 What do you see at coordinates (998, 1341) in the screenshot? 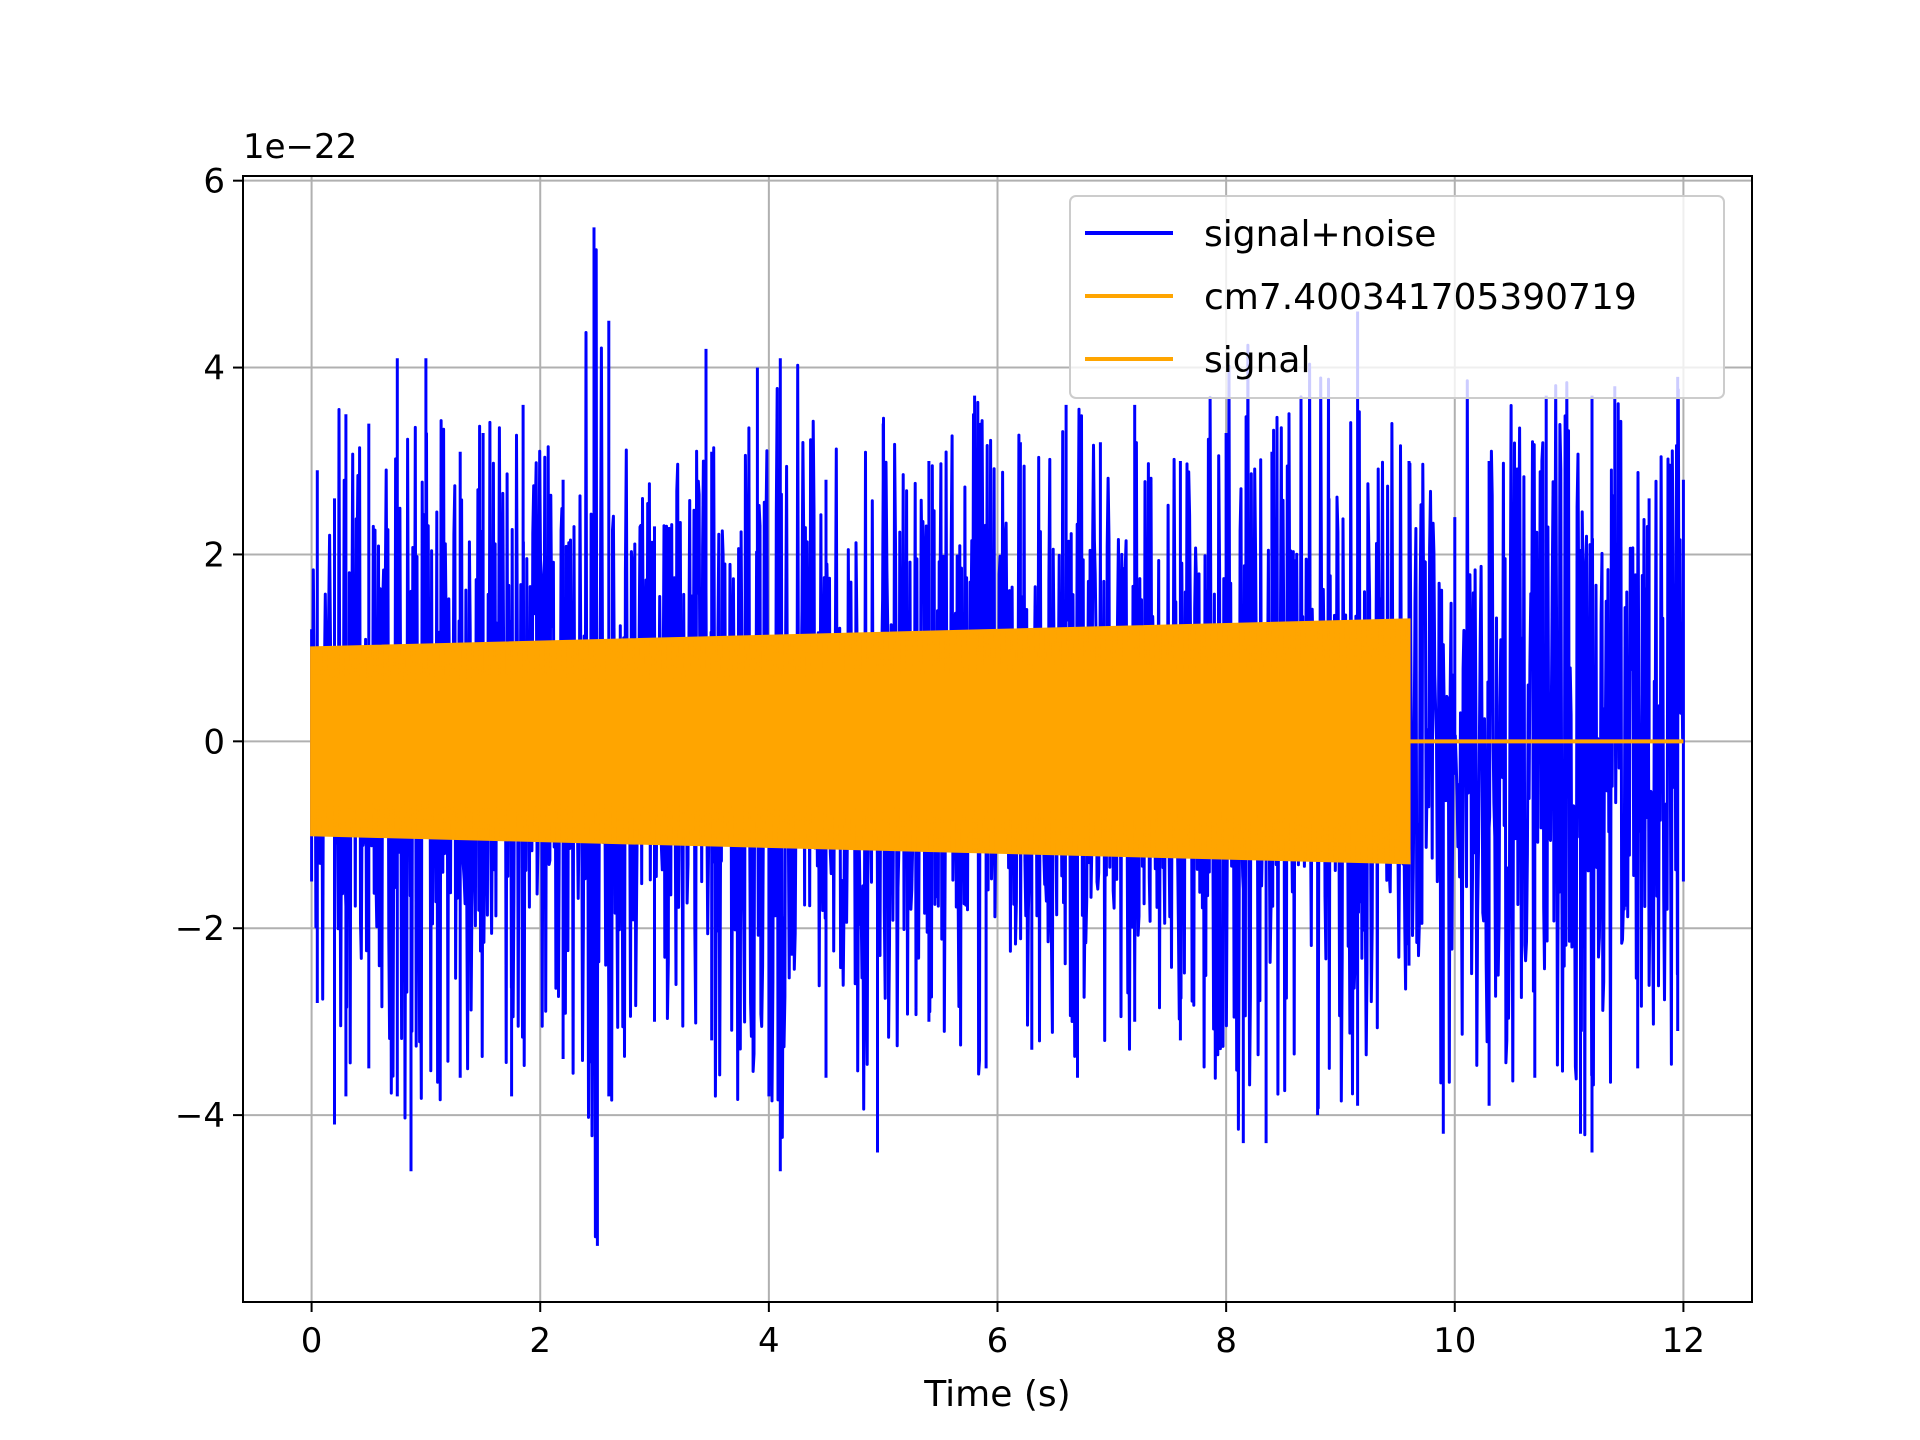
I see `x-tick-label: 6` at bounding box center [998, 1341].